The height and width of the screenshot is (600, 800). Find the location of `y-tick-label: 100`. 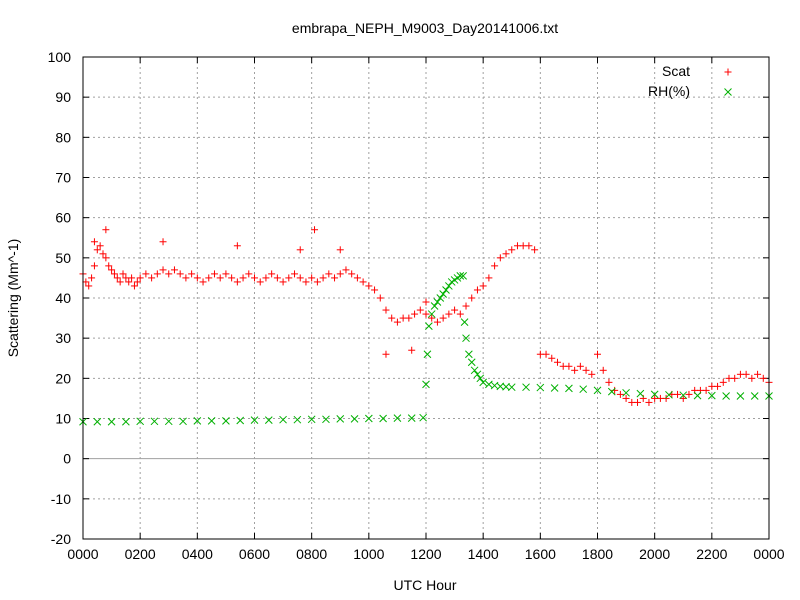

y-tick-label: 100 is located at coordinates (60, 57).